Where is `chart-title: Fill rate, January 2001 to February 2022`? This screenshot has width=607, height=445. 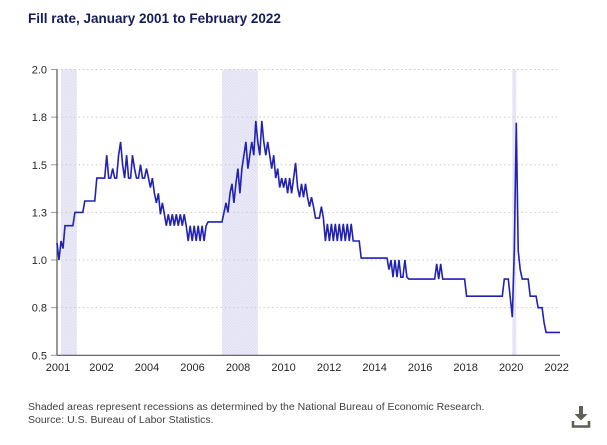 chart-title: Fill rate, January 2001 to February 2022 is located at coordinates (154, 18).